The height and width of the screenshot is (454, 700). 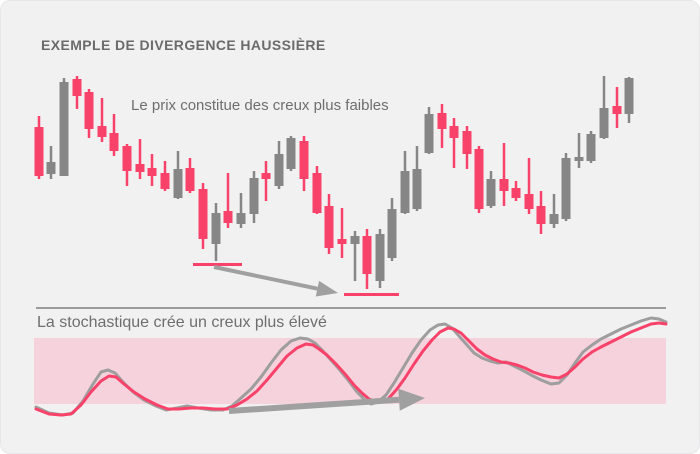 I want to click on chart-title: EXEMPLE DE DIVERGENCE HAUSSIÈRE, so click(x=183, y=45).